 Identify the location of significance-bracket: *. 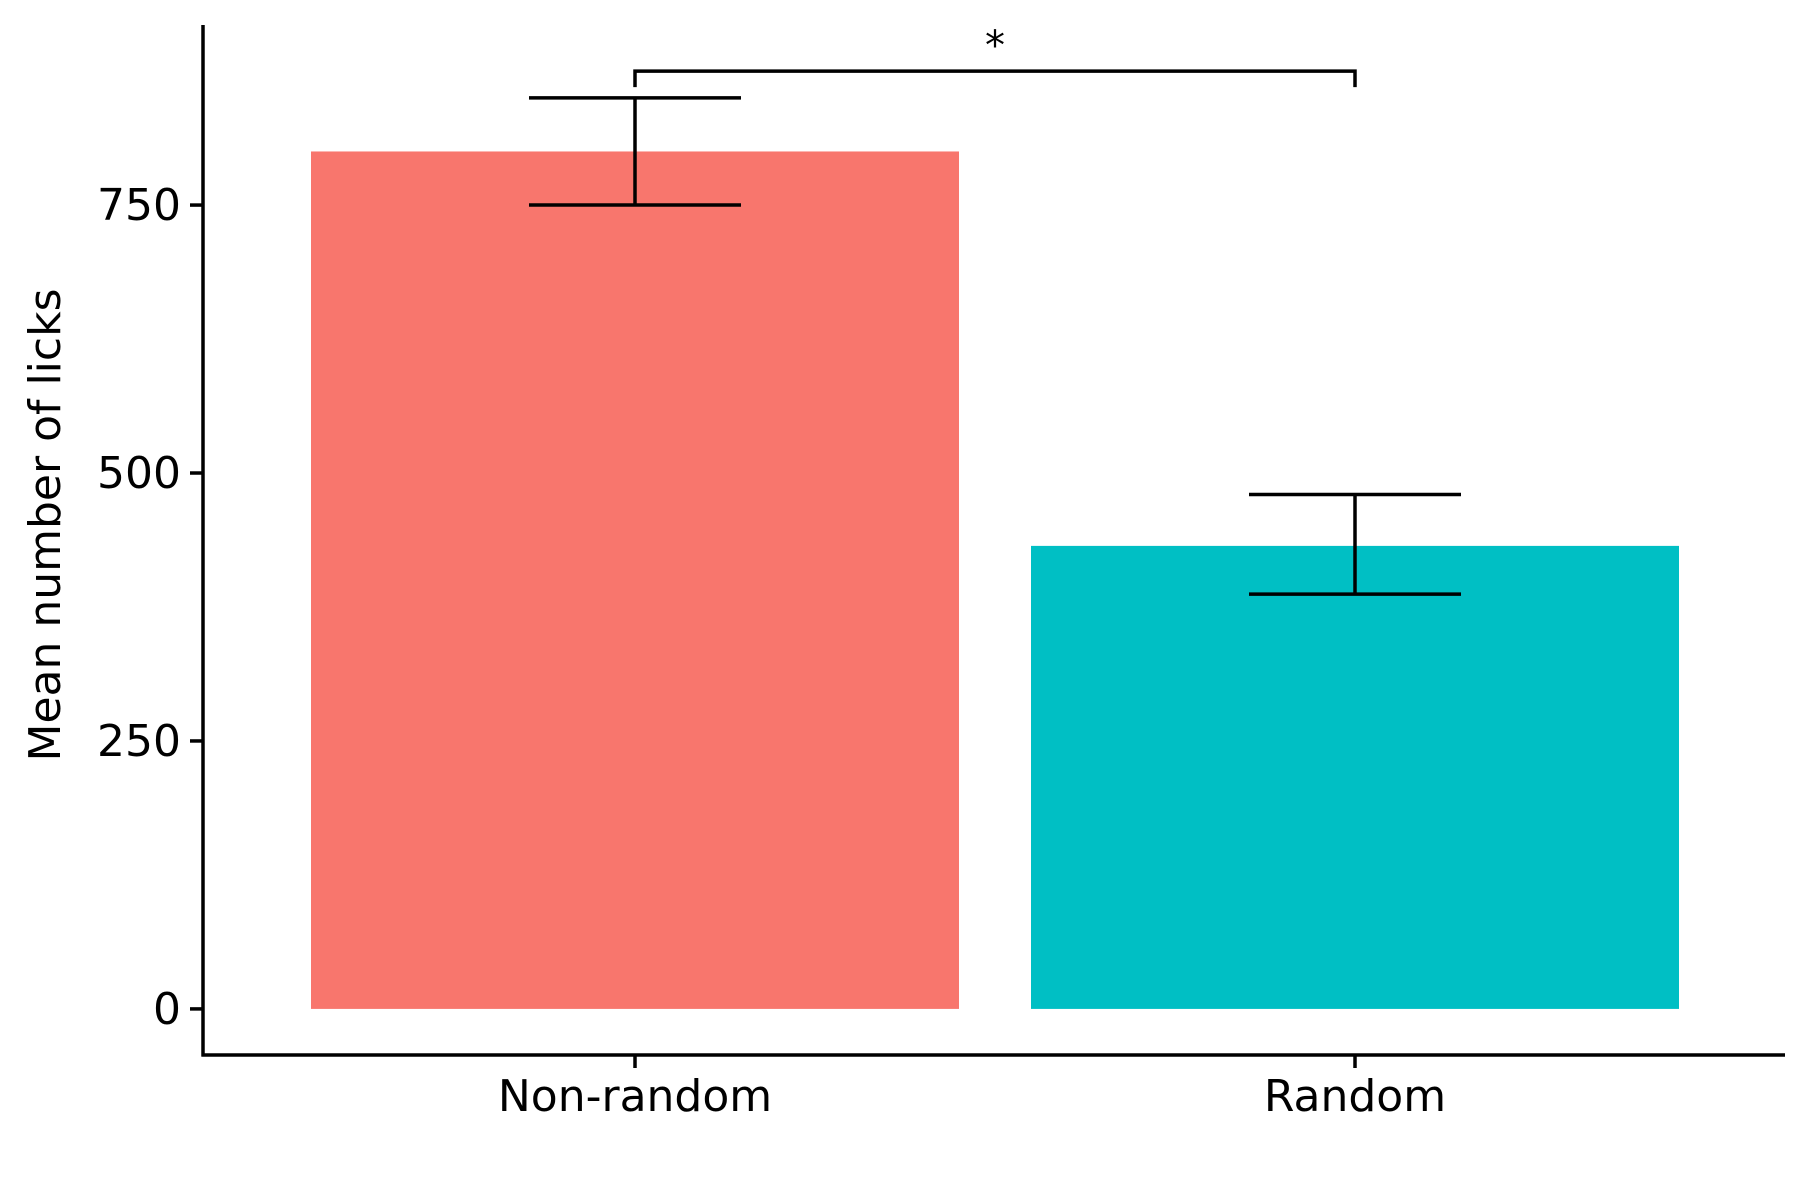
(995, 55).